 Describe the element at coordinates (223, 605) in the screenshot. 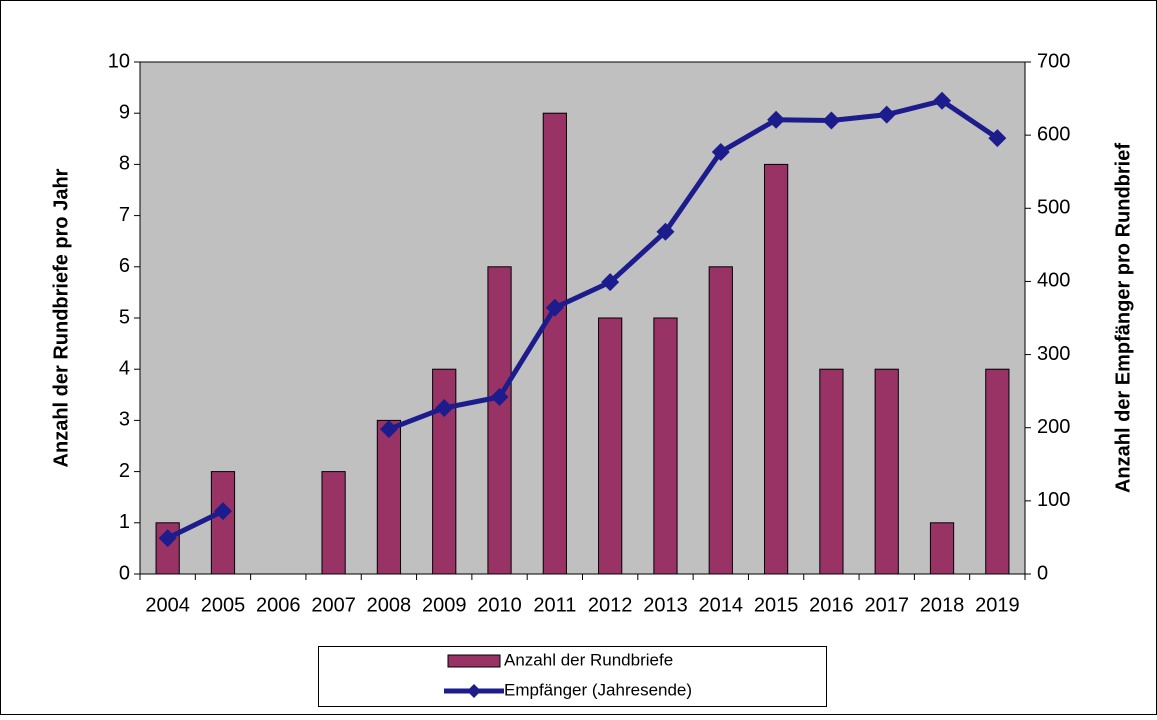

I see `x-tick-label: 2005` at that location.